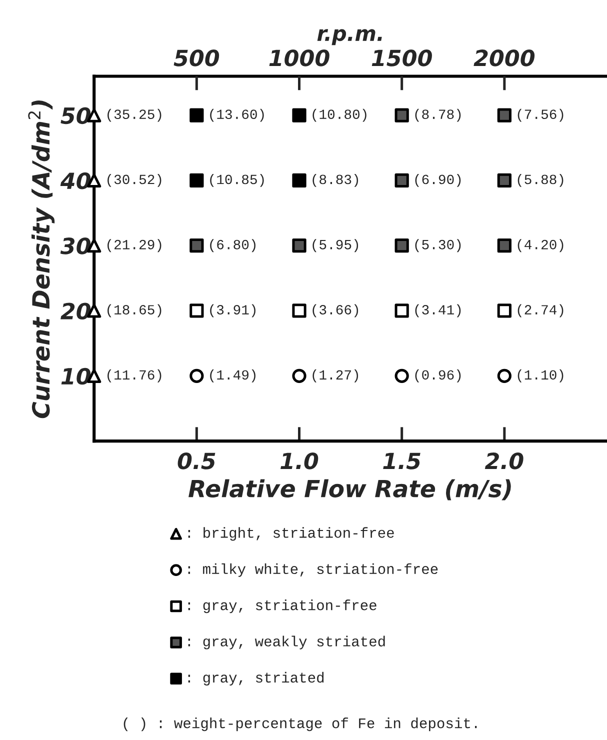 This screenshot has height=740, width=607. Describe the element at coordinates (541, 375) in the screenshot. I see `annotation: (1.10)` at that location.